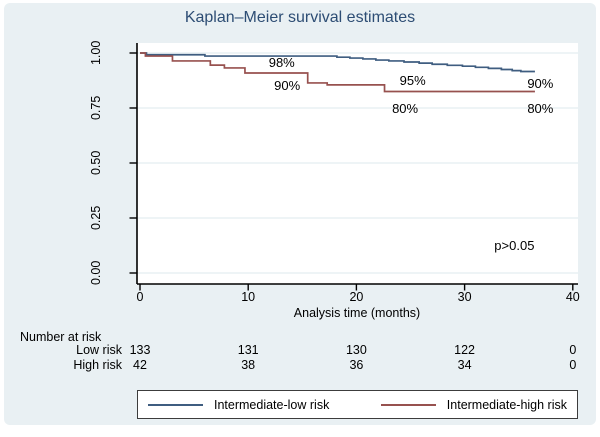  I want to click on curve-annotation: 95%, so click(412, 81).